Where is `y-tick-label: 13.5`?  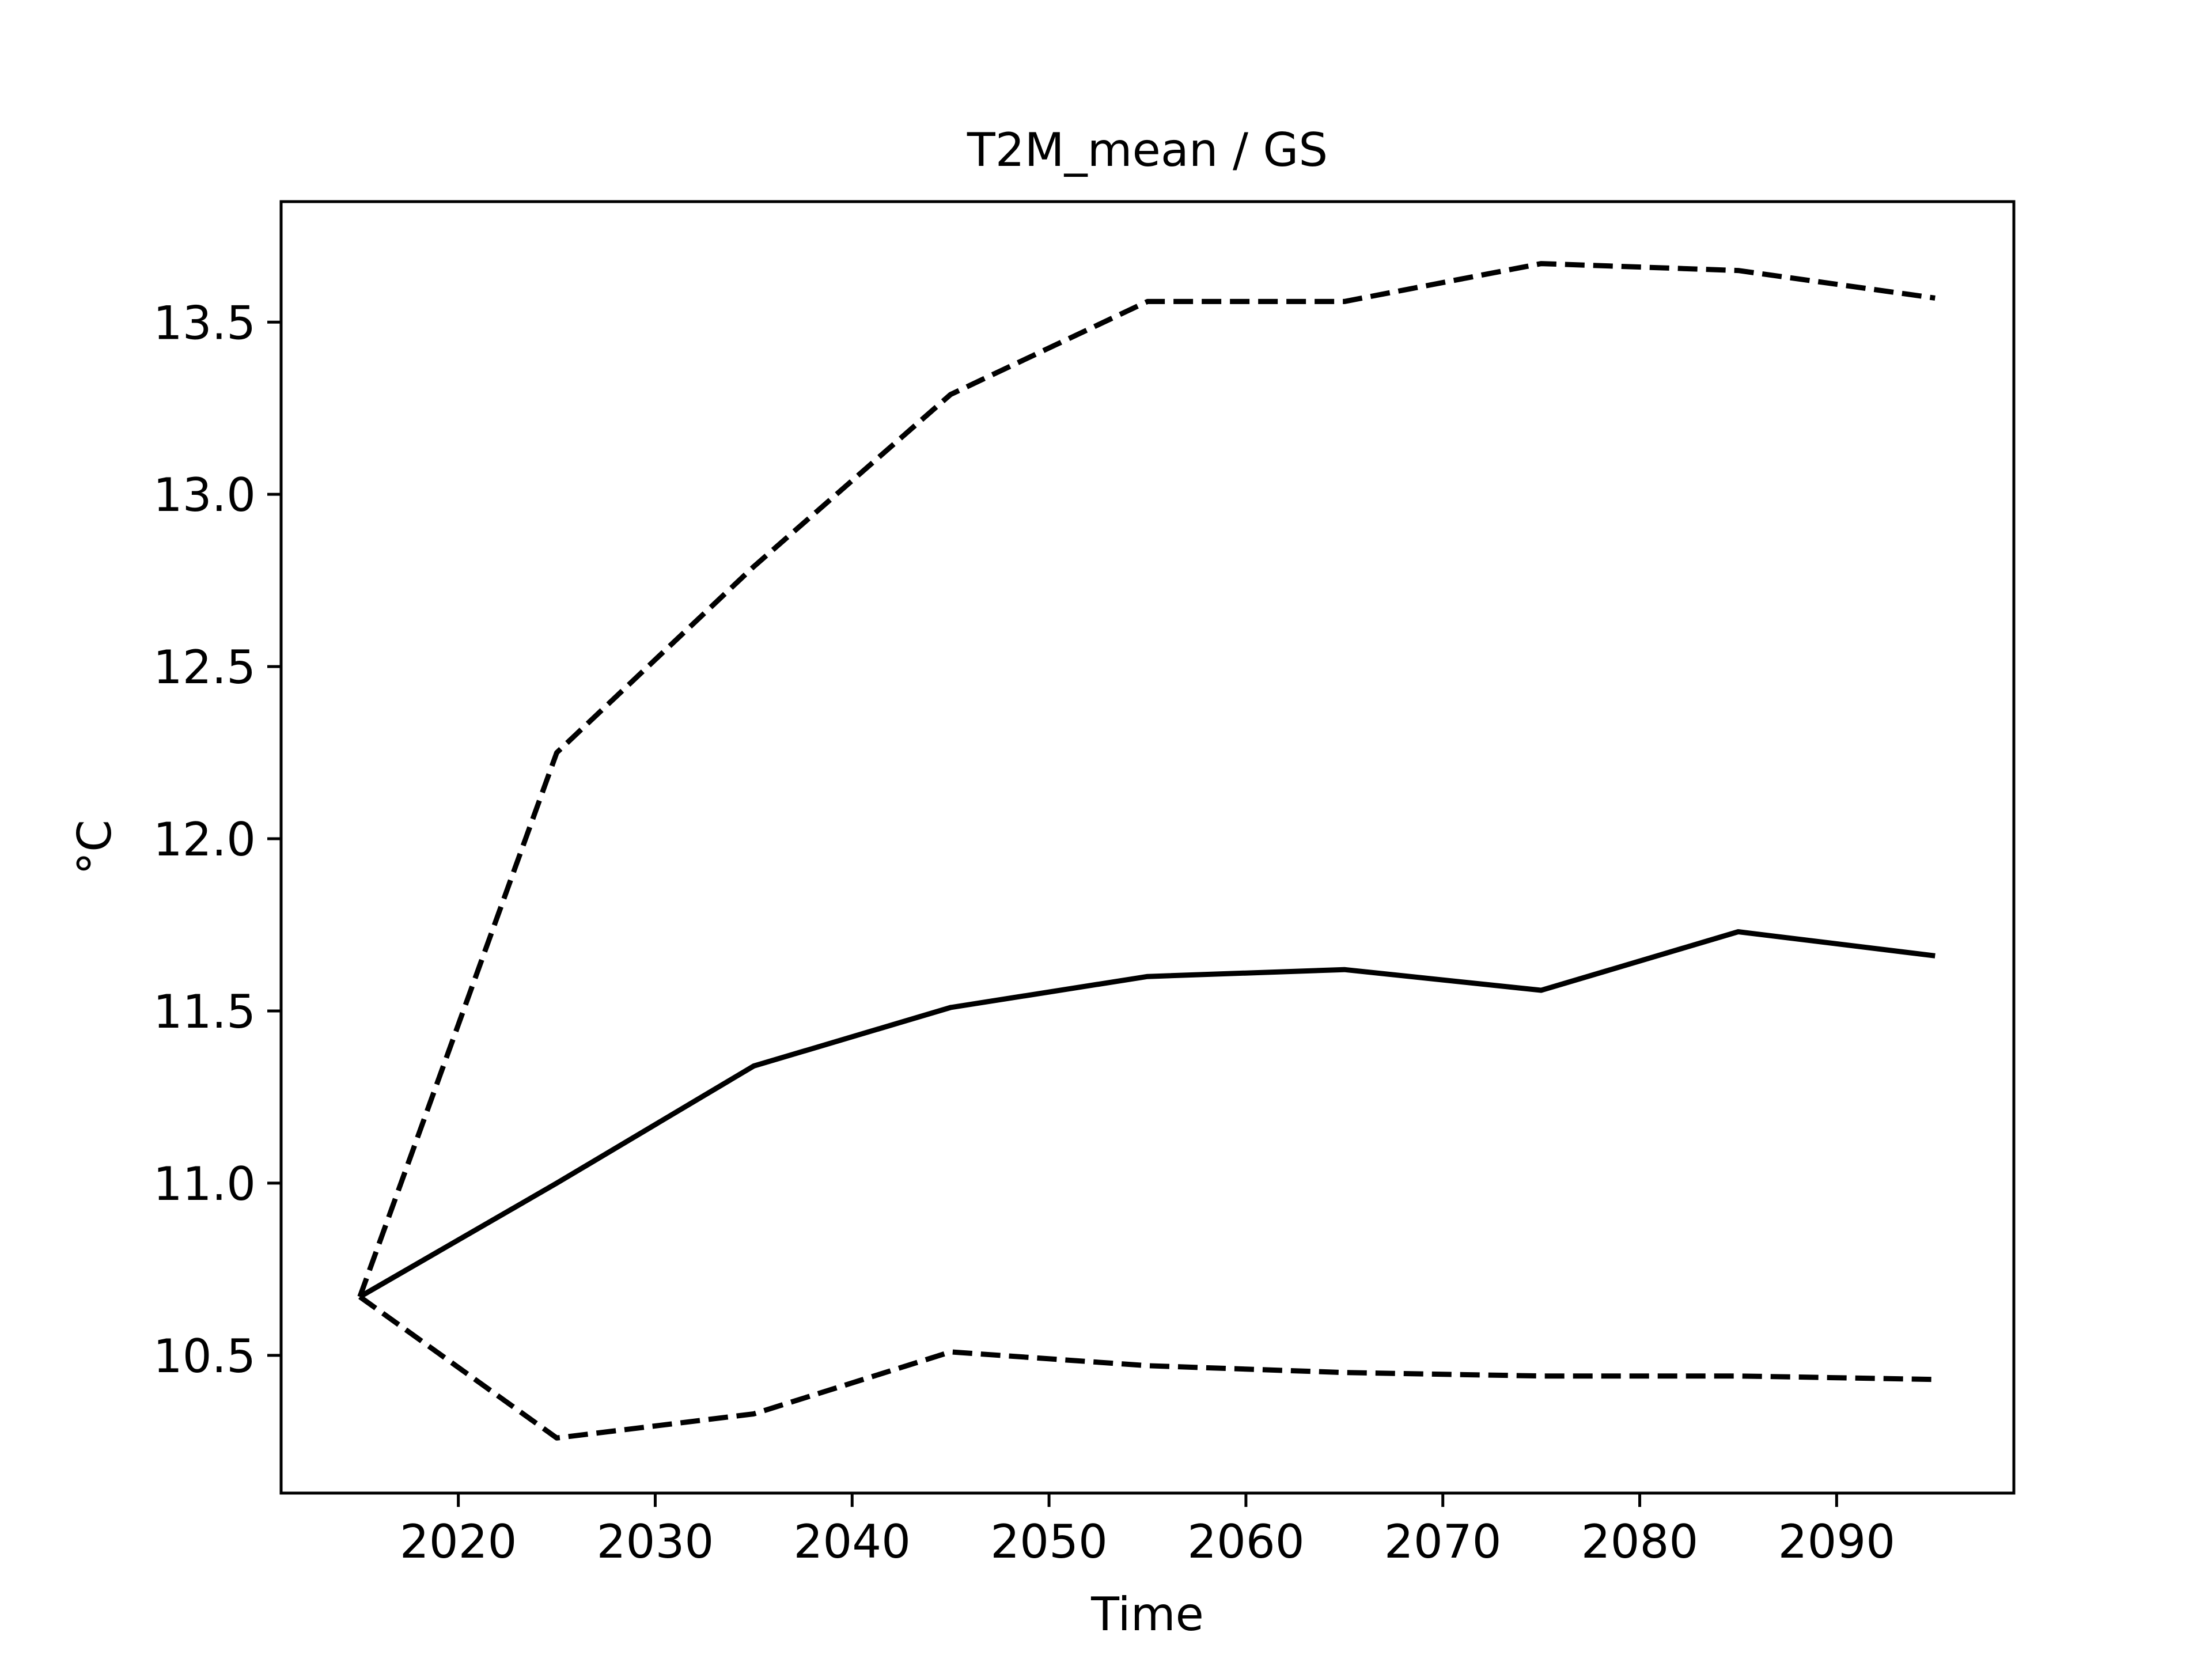
y-tick-label: 13.5 is located at coordinates (204, 323).